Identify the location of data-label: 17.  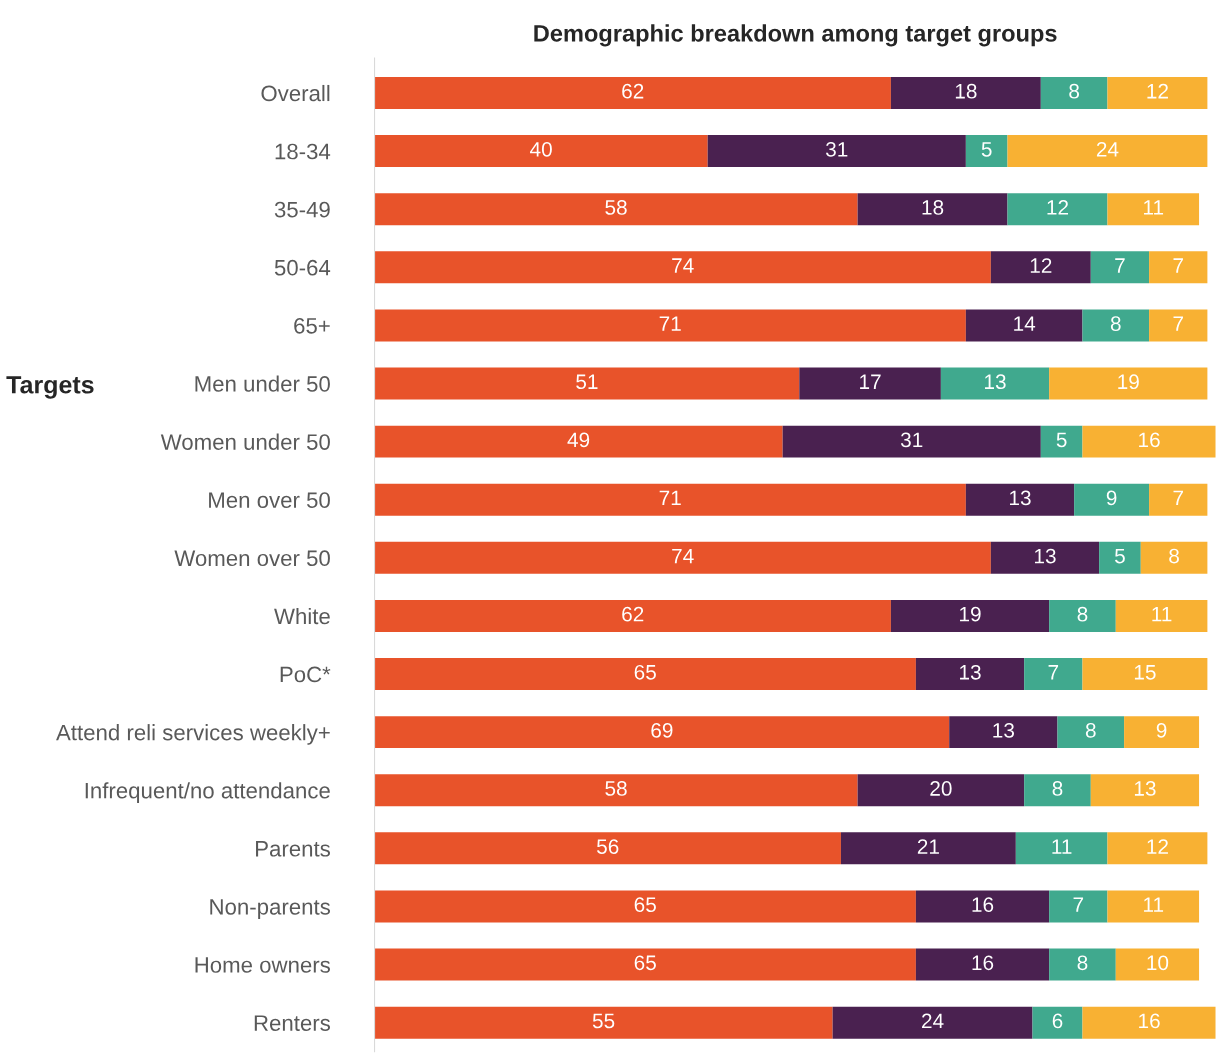
(870, 381).